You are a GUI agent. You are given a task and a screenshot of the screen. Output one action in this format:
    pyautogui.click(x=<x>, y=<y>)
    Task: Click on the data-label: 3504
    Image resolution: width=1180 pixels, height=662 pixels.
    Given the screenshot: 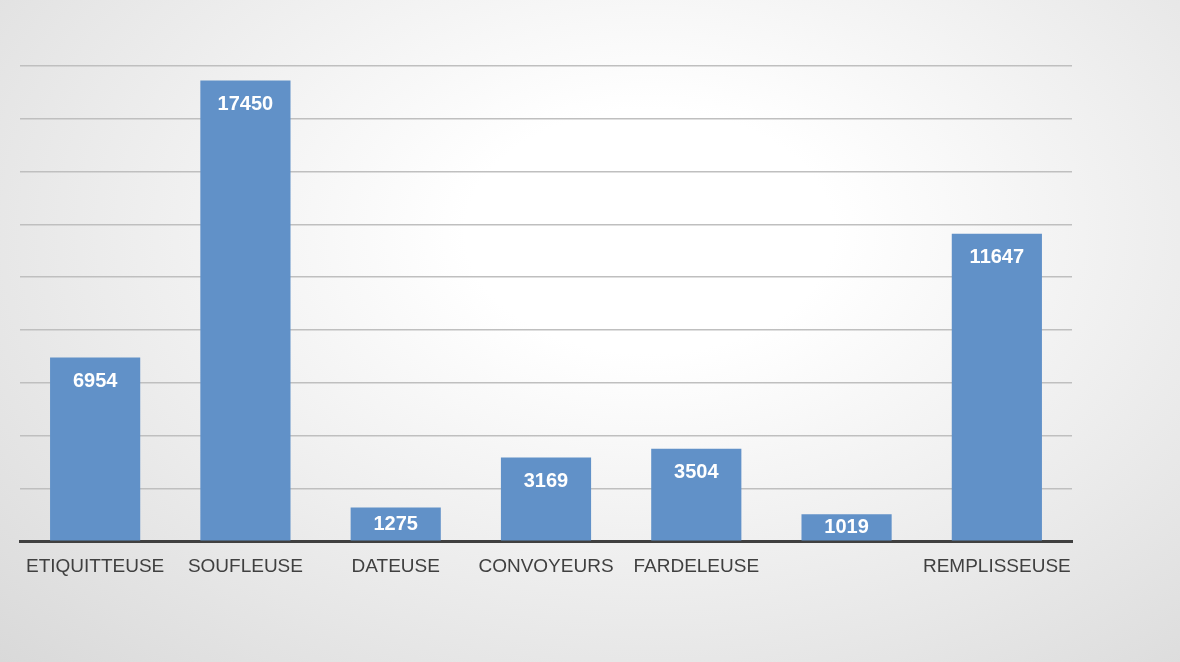 What is the action you would take?
    pyautogui.click(x=697, y=471)
    